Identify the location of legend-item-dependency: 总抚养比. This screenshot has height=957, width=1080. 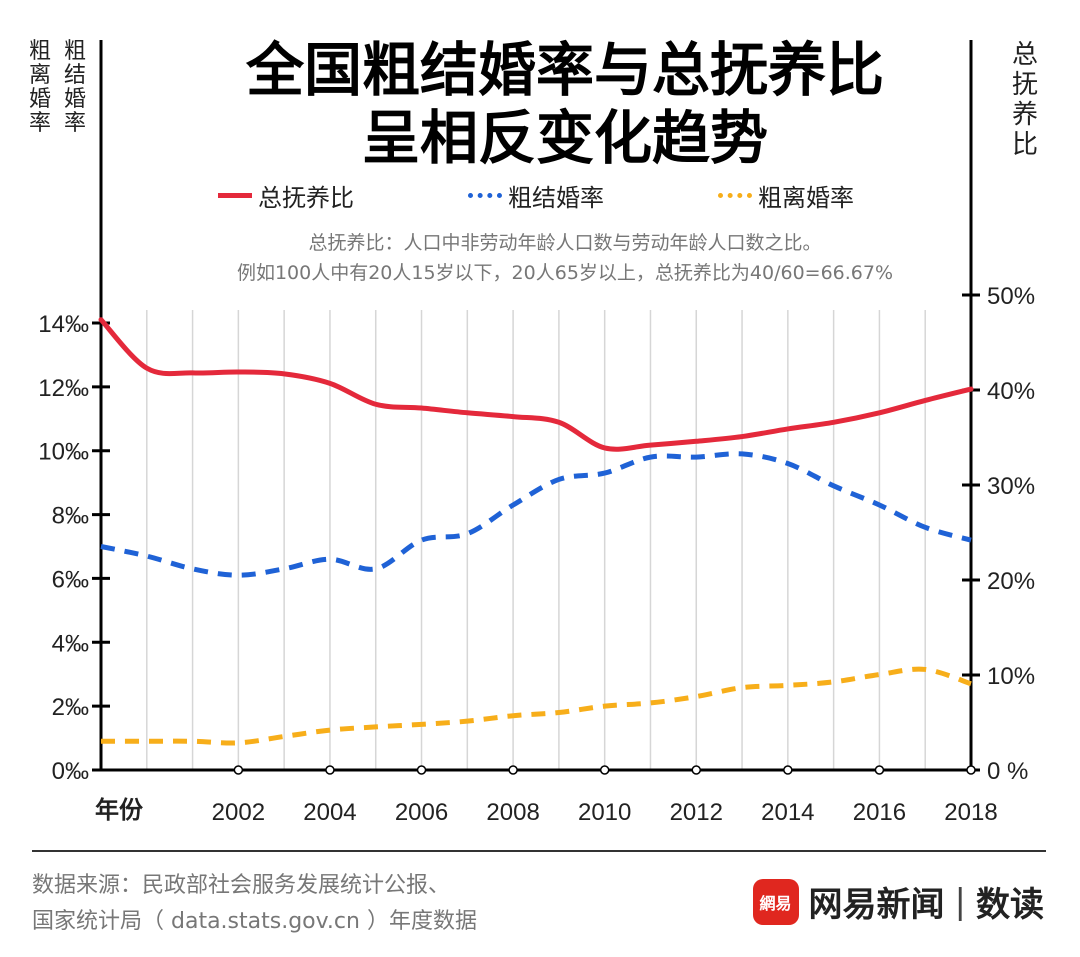
(286, 195).